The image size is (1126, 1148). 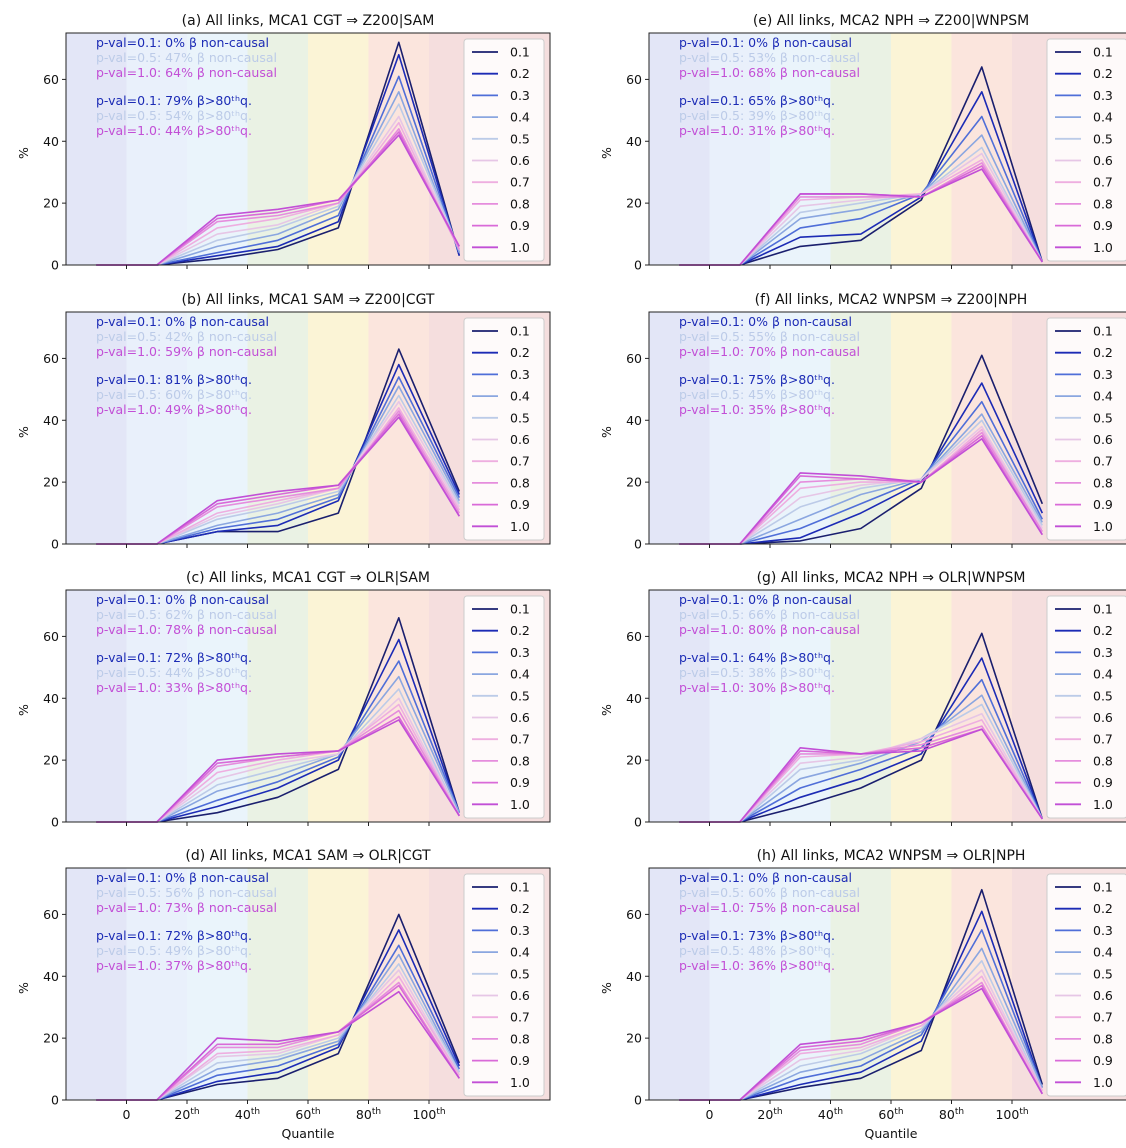 I want to click on annotation-text: p-val=0.5: 44% β>80ᵗʰq., so click(x=174, y=672).